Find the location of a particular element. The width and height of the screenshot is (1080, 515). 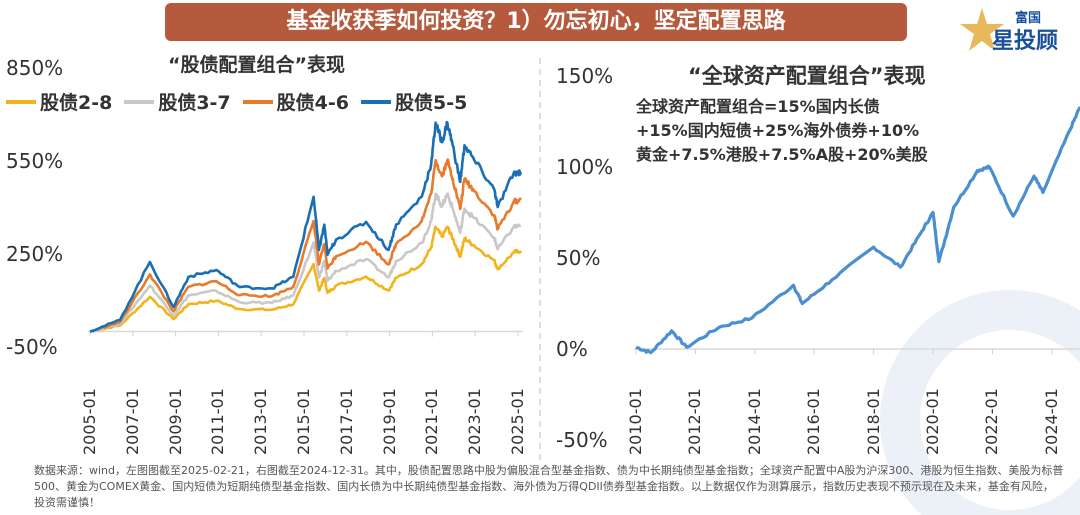

series-line-股债4-6 is located at coordinates (305, 245).